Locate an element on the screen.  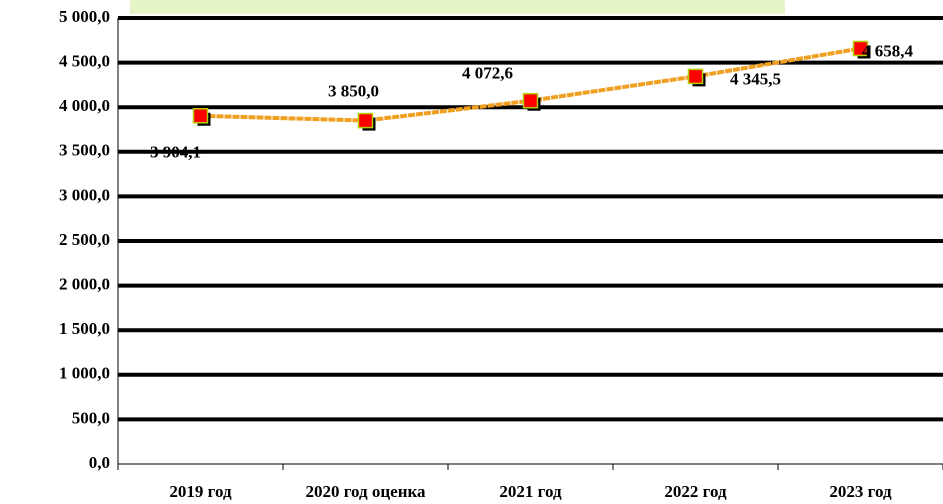
x-tick-label: 2019 год is located at coordinates (200, 491).